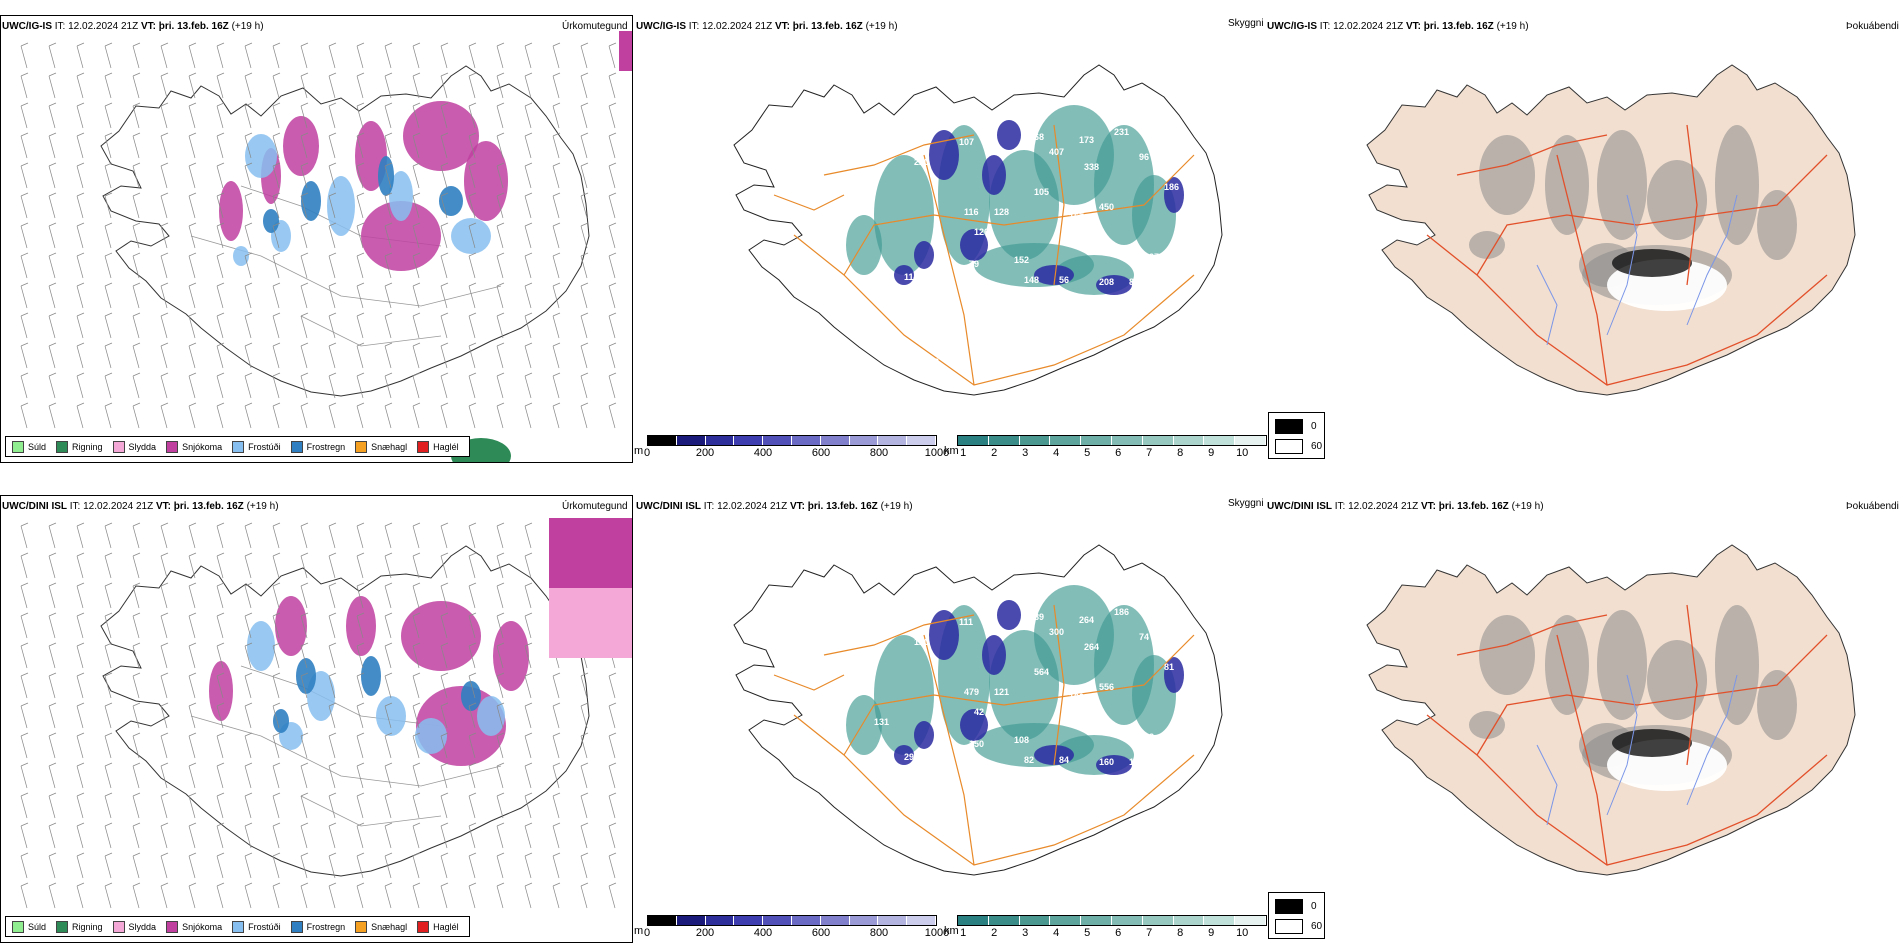  What do you see at coordinates (1074, 155) in the screenshot?
I see `visibility-km-area` at bounding box center [1074, 155].